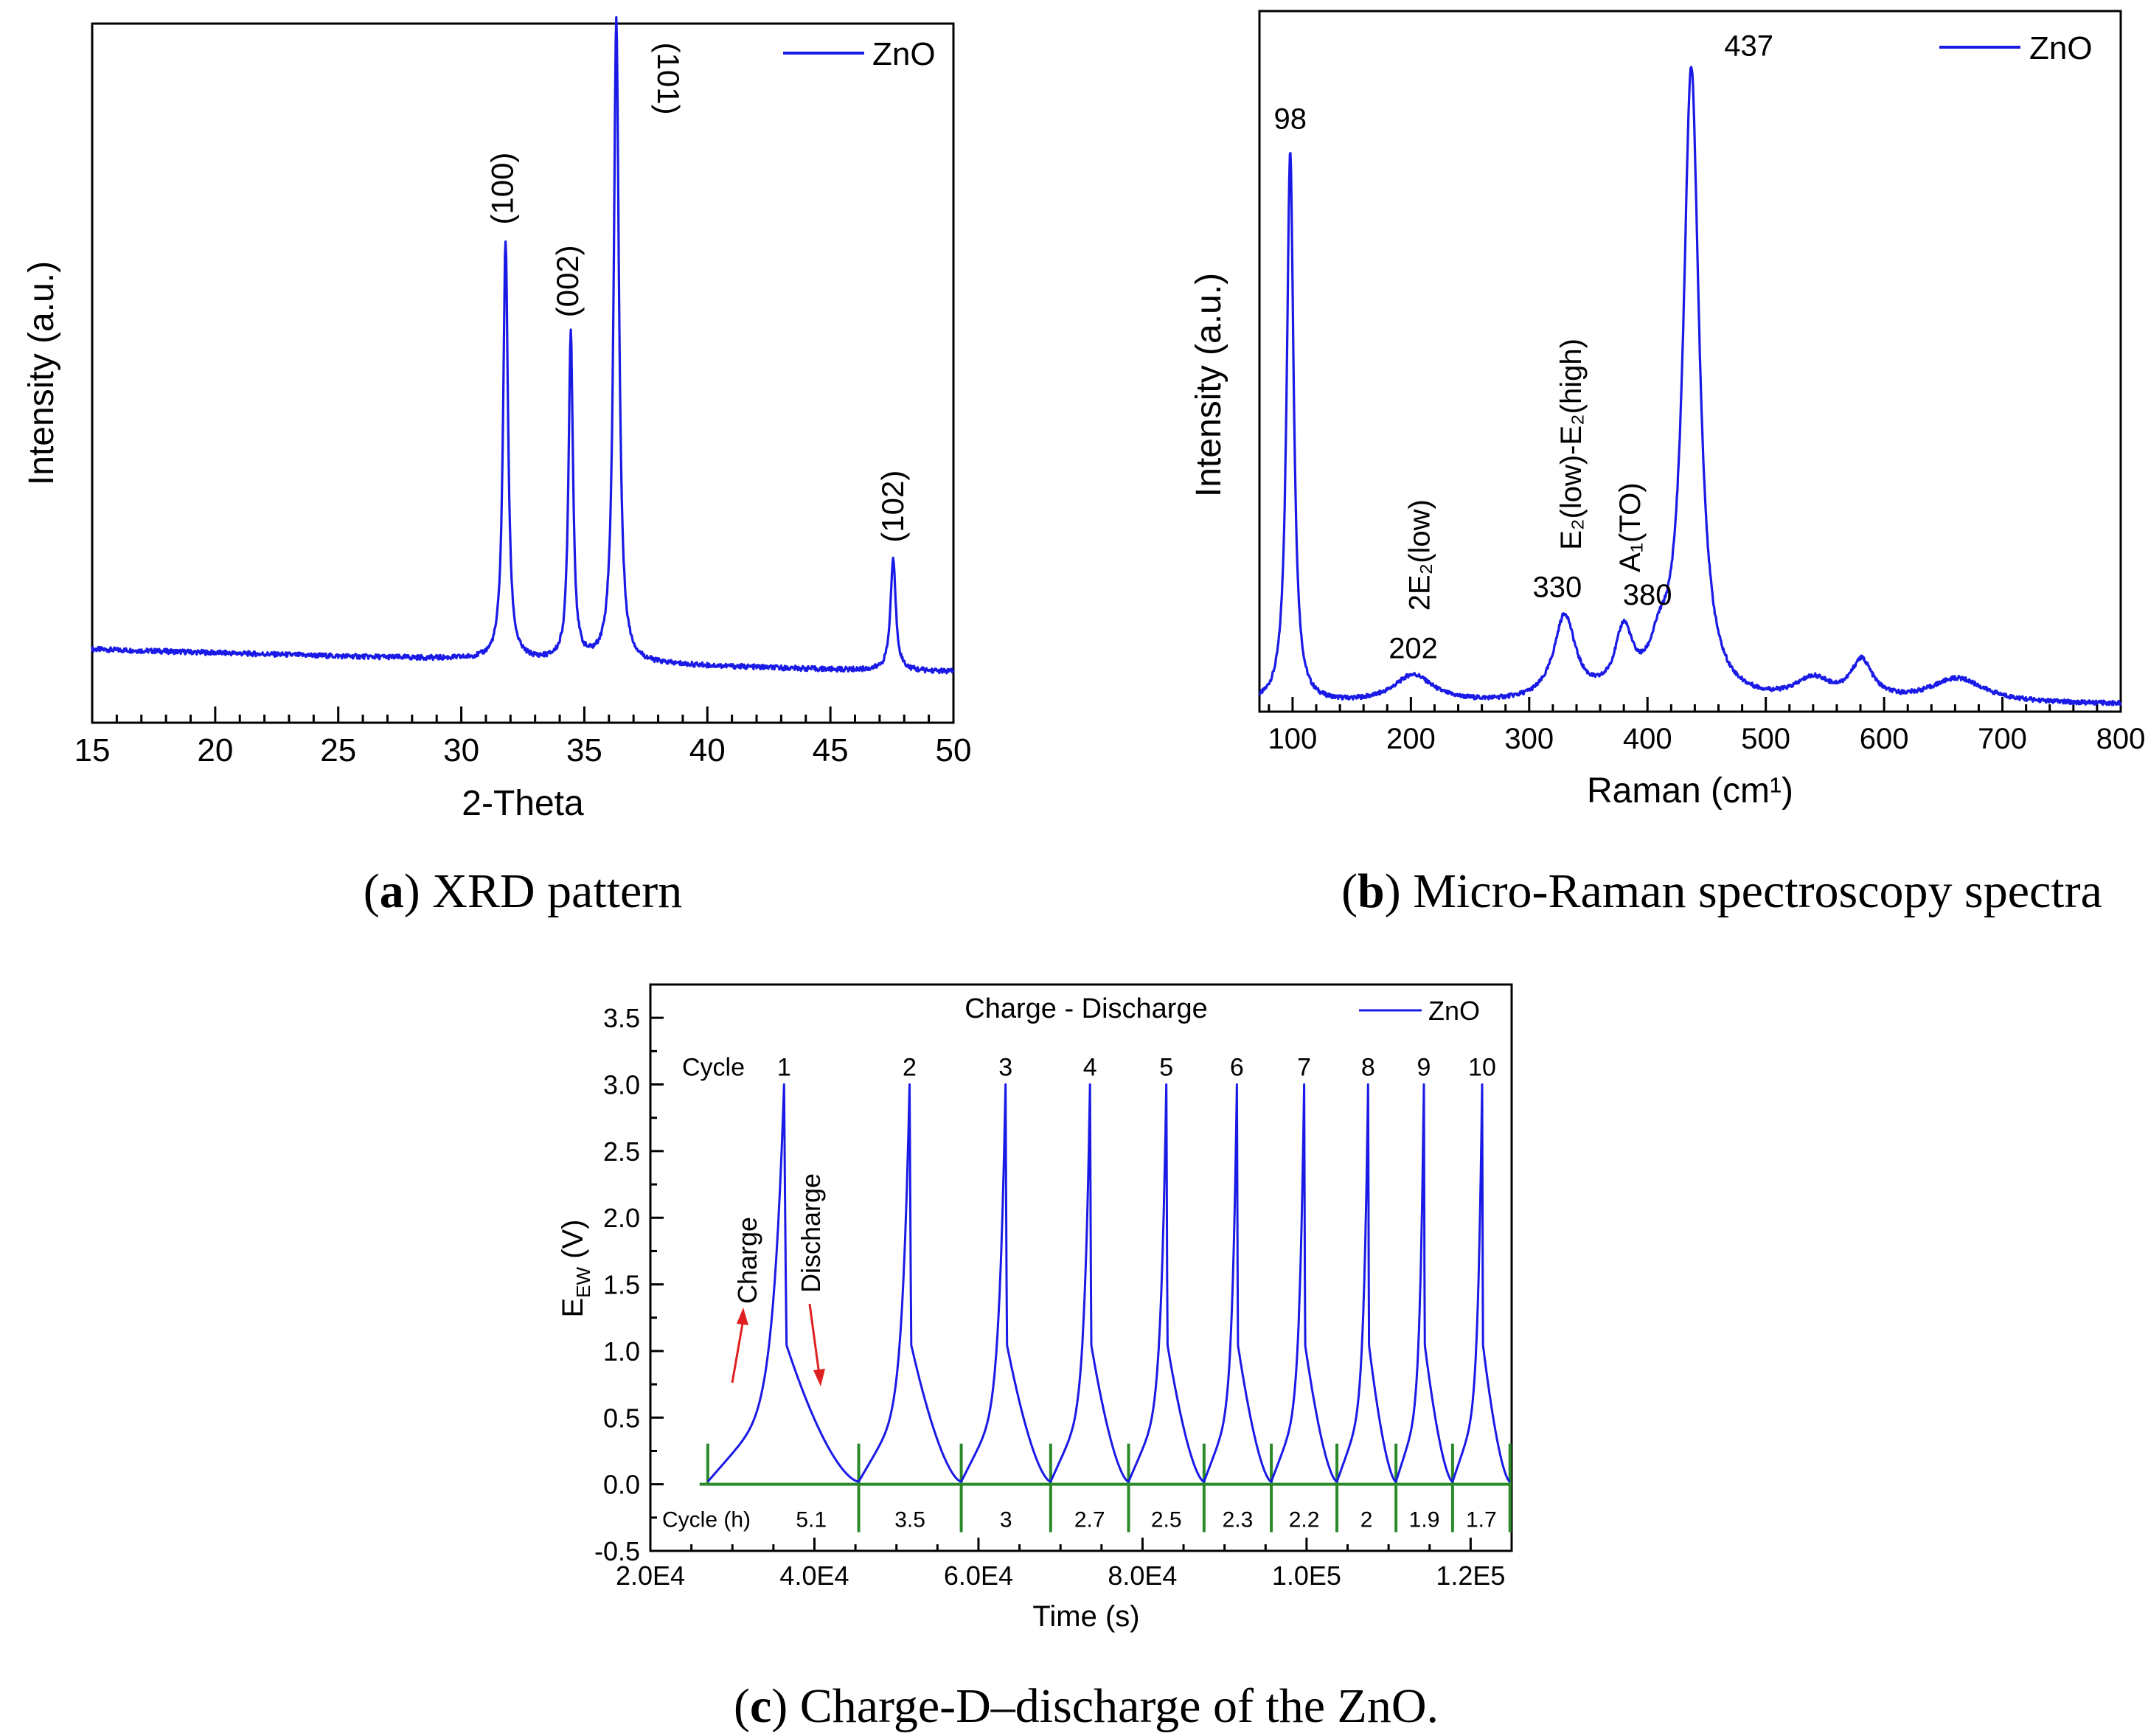  Describe the element at coordinates (1090, 1068) in the screenshot. I see `cycle-number-label: 4` at that location.